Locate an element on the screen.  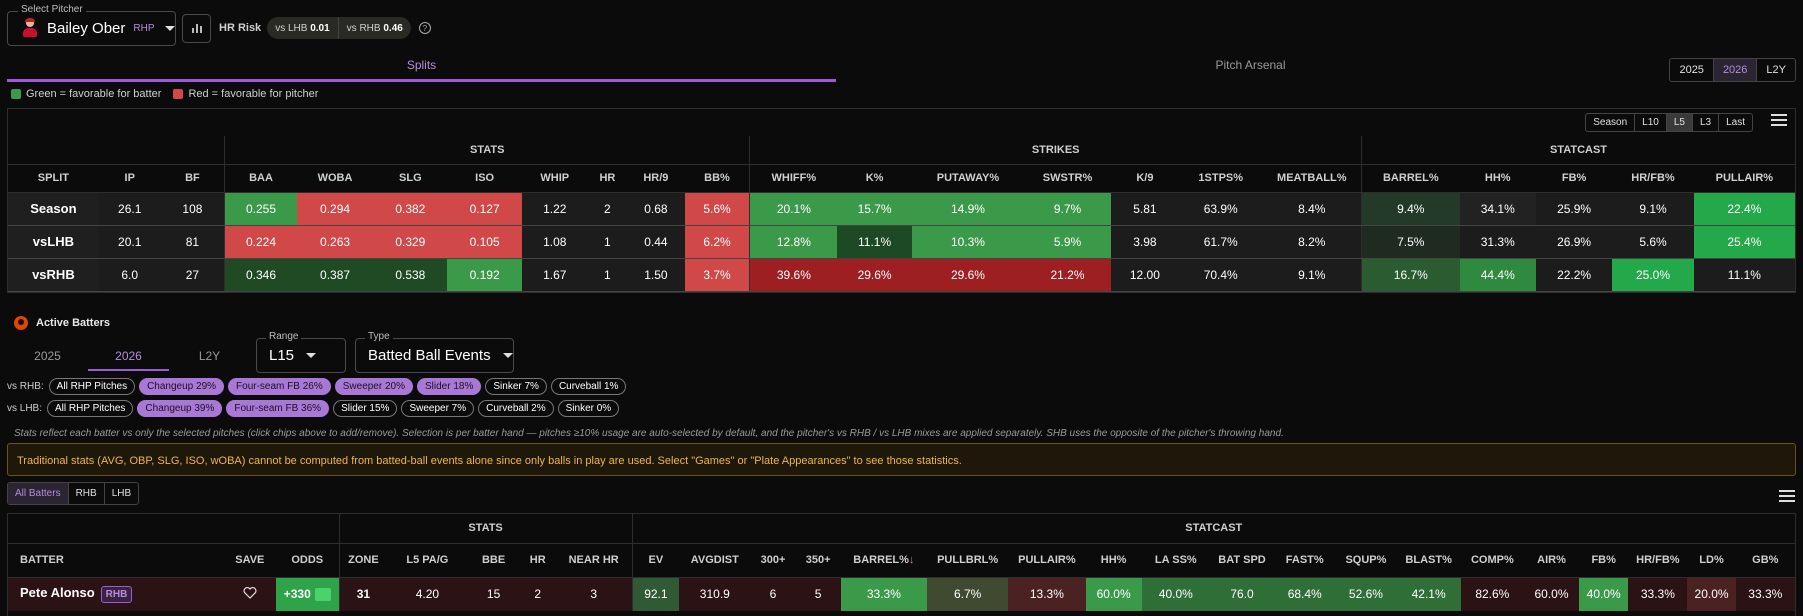
tab-pitch-arsenal: Pitch Arsenal is located at coordinates (1250, 65).